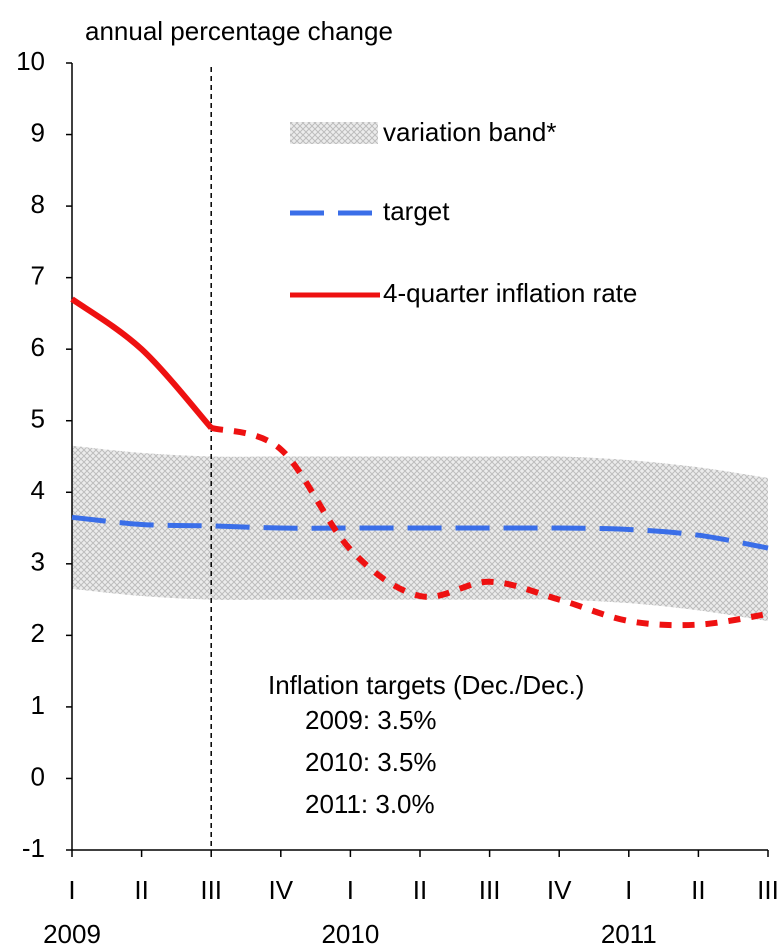 This screenshot has height=952, width=782. I want to click on legend-swatch, so click(334, 133).